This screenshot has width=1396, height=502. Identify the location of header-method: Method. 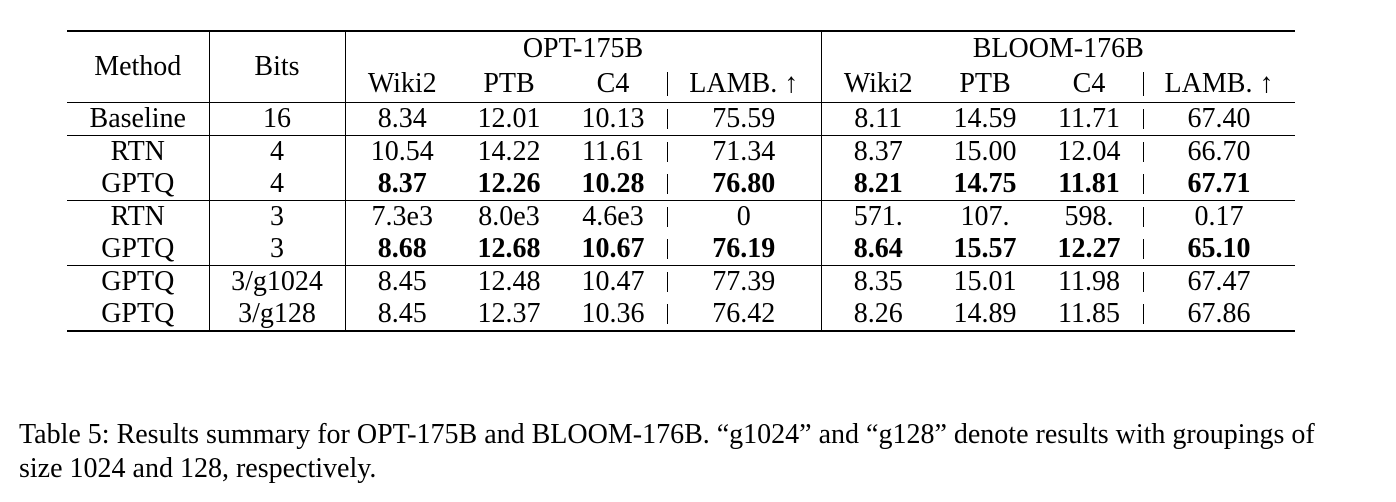
(138, 66).